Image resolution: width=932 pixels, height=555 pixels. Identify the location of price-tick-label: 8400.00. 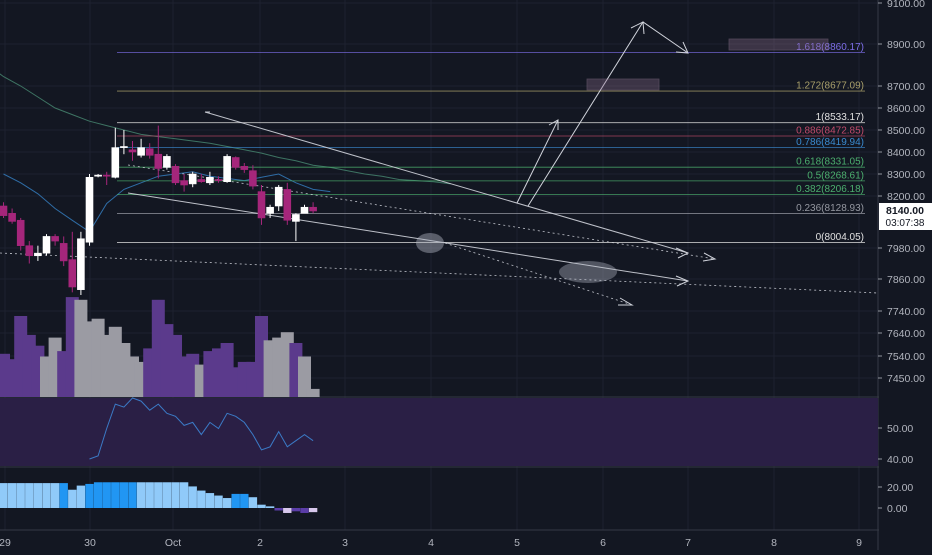
(906, 153).